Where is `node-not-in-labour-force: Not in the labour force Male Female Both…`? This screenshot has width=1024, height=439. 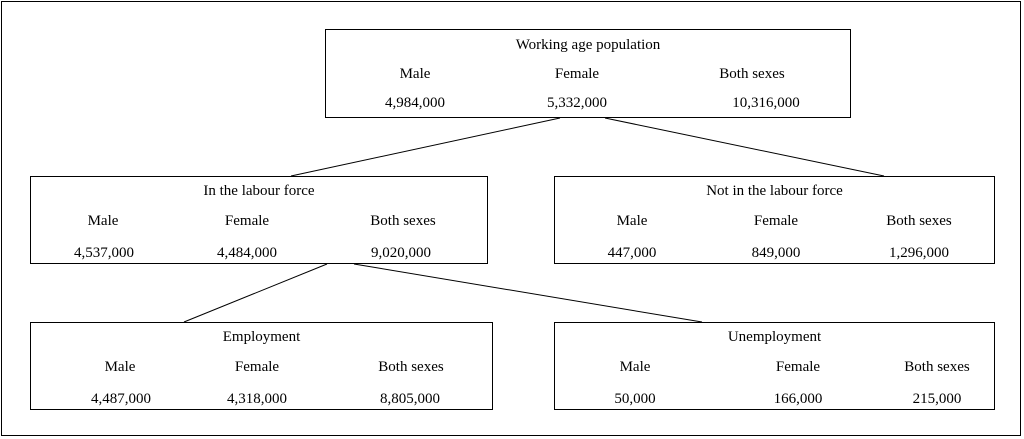
node-not-in-labour-force: Not in the labour force Male Female Both… is located at coordinates (774, 220).